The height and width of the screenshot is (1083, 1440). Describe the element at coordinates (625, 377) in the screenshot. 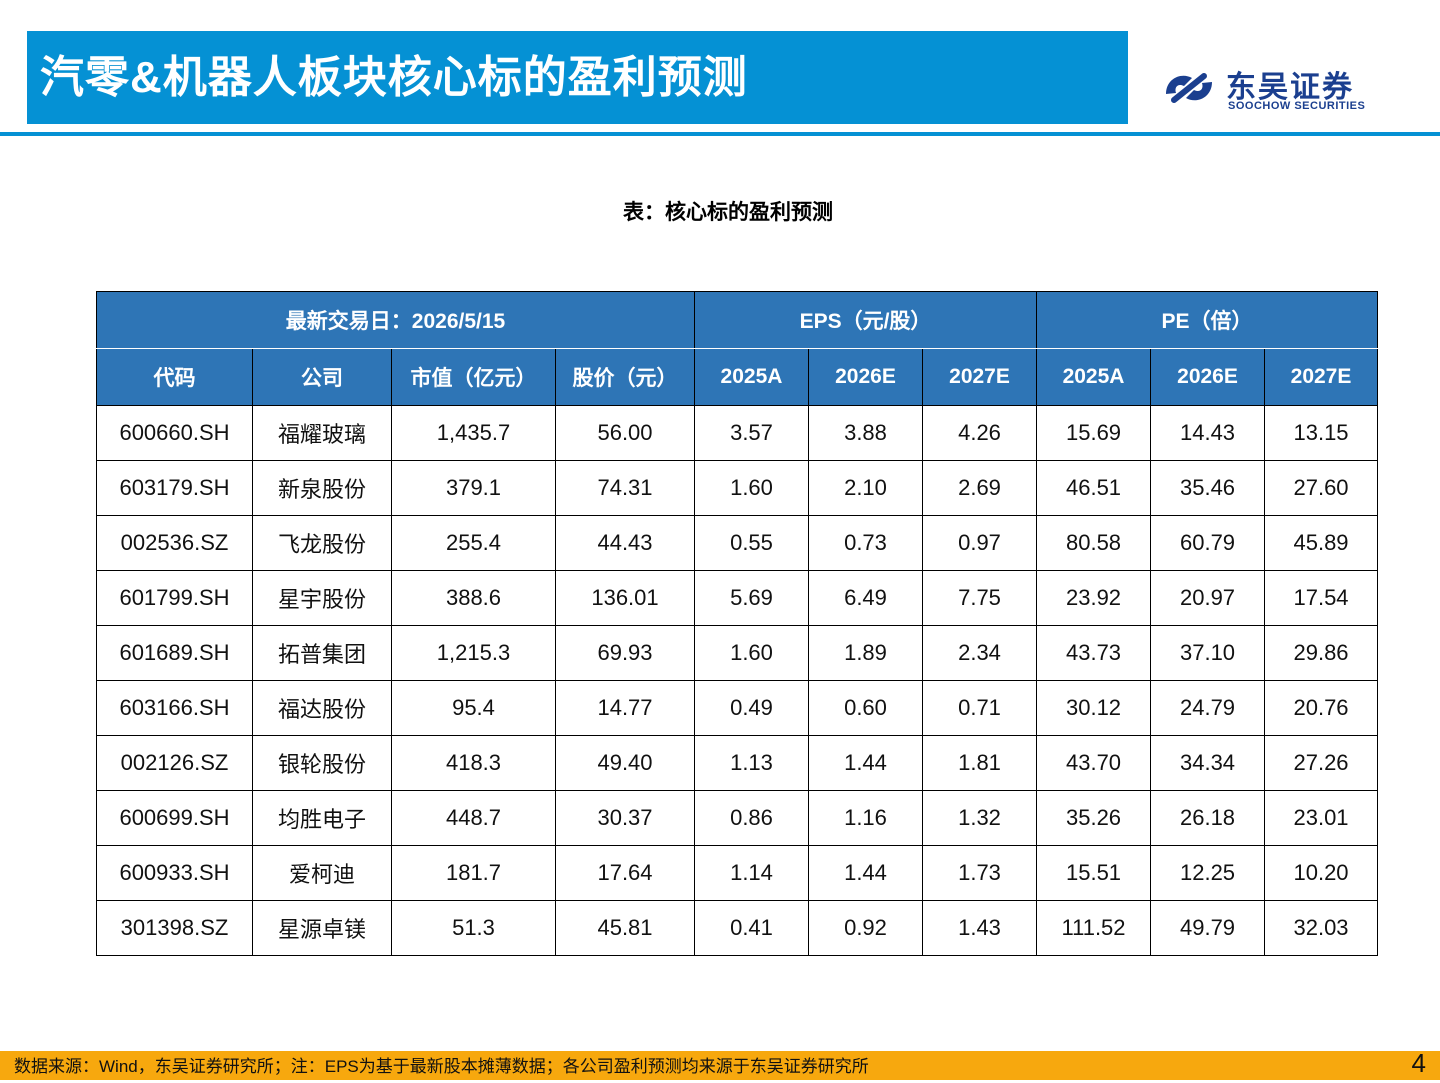

I see `column-header: 股价（元）` at that location.